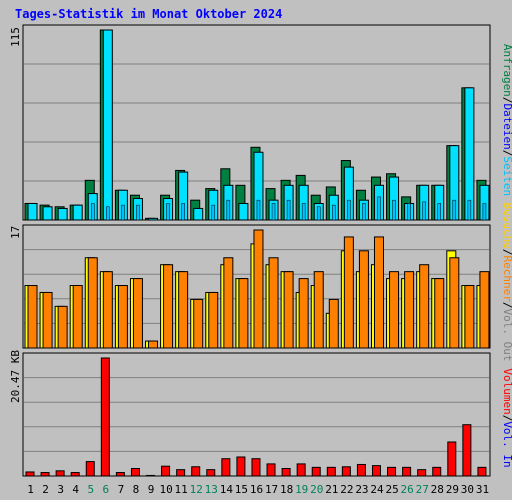  I want to click on legend-hits-files-pages: Anfragen/Dateien/Seiten, so click(506, 120).